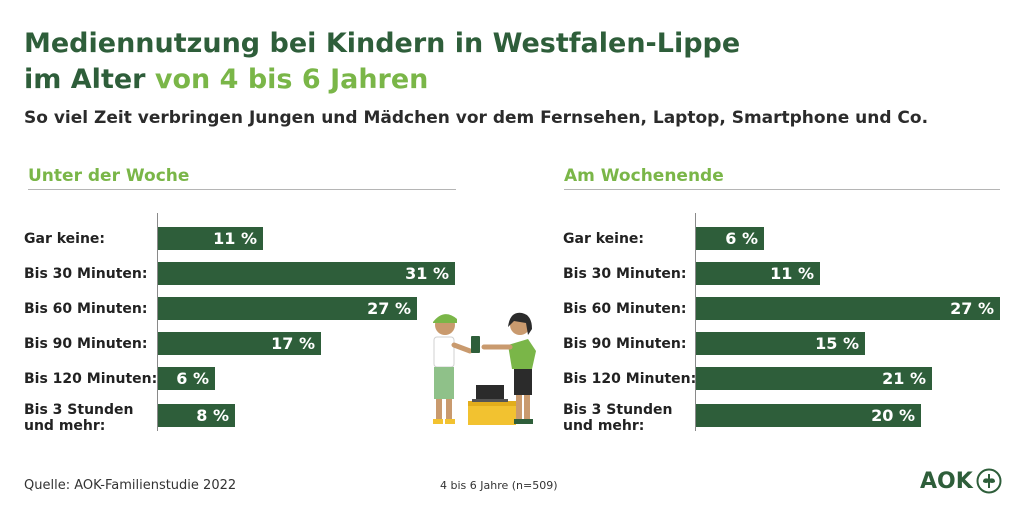  I want to click on sample-note: 4 bis 6 Jahre (n=509), so click(499, 485).